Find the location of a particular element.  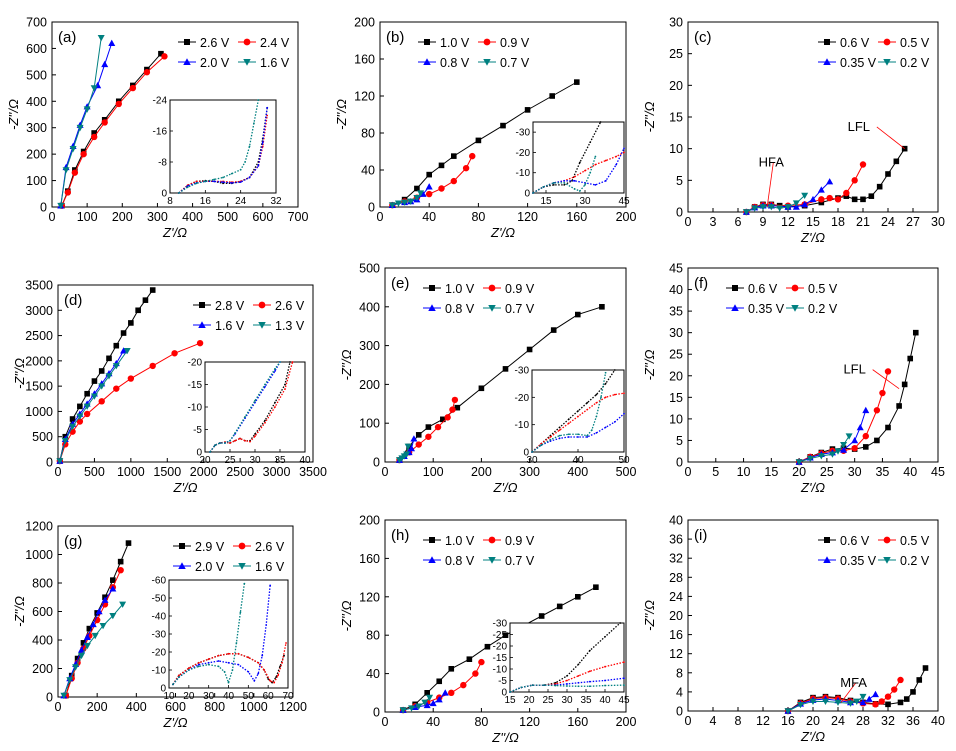

inset-x-tick-label: 8 is located at coordinates (170, 201).